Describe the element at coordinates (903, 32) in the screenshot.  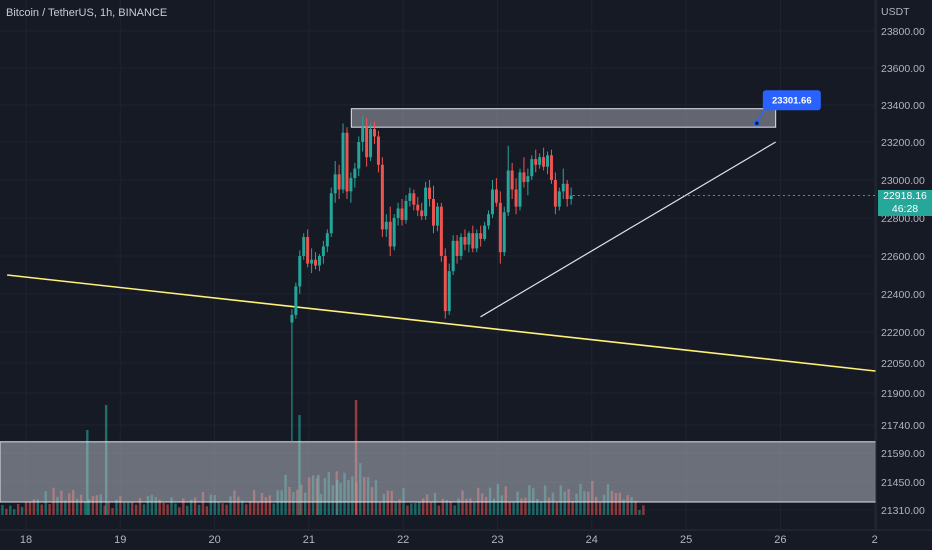
I see `price-tick-label: 23800.00` at that location.